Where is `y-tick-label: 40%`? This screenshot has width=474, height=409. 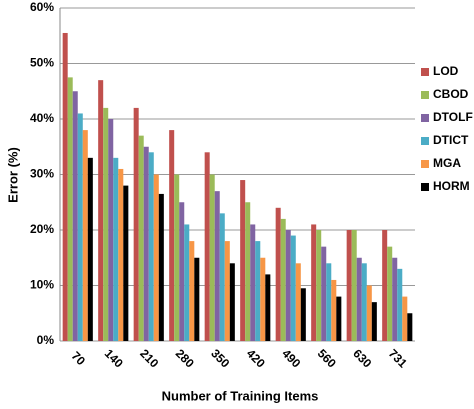
y-tick-label: 40% is located at coordinates (42, 118).